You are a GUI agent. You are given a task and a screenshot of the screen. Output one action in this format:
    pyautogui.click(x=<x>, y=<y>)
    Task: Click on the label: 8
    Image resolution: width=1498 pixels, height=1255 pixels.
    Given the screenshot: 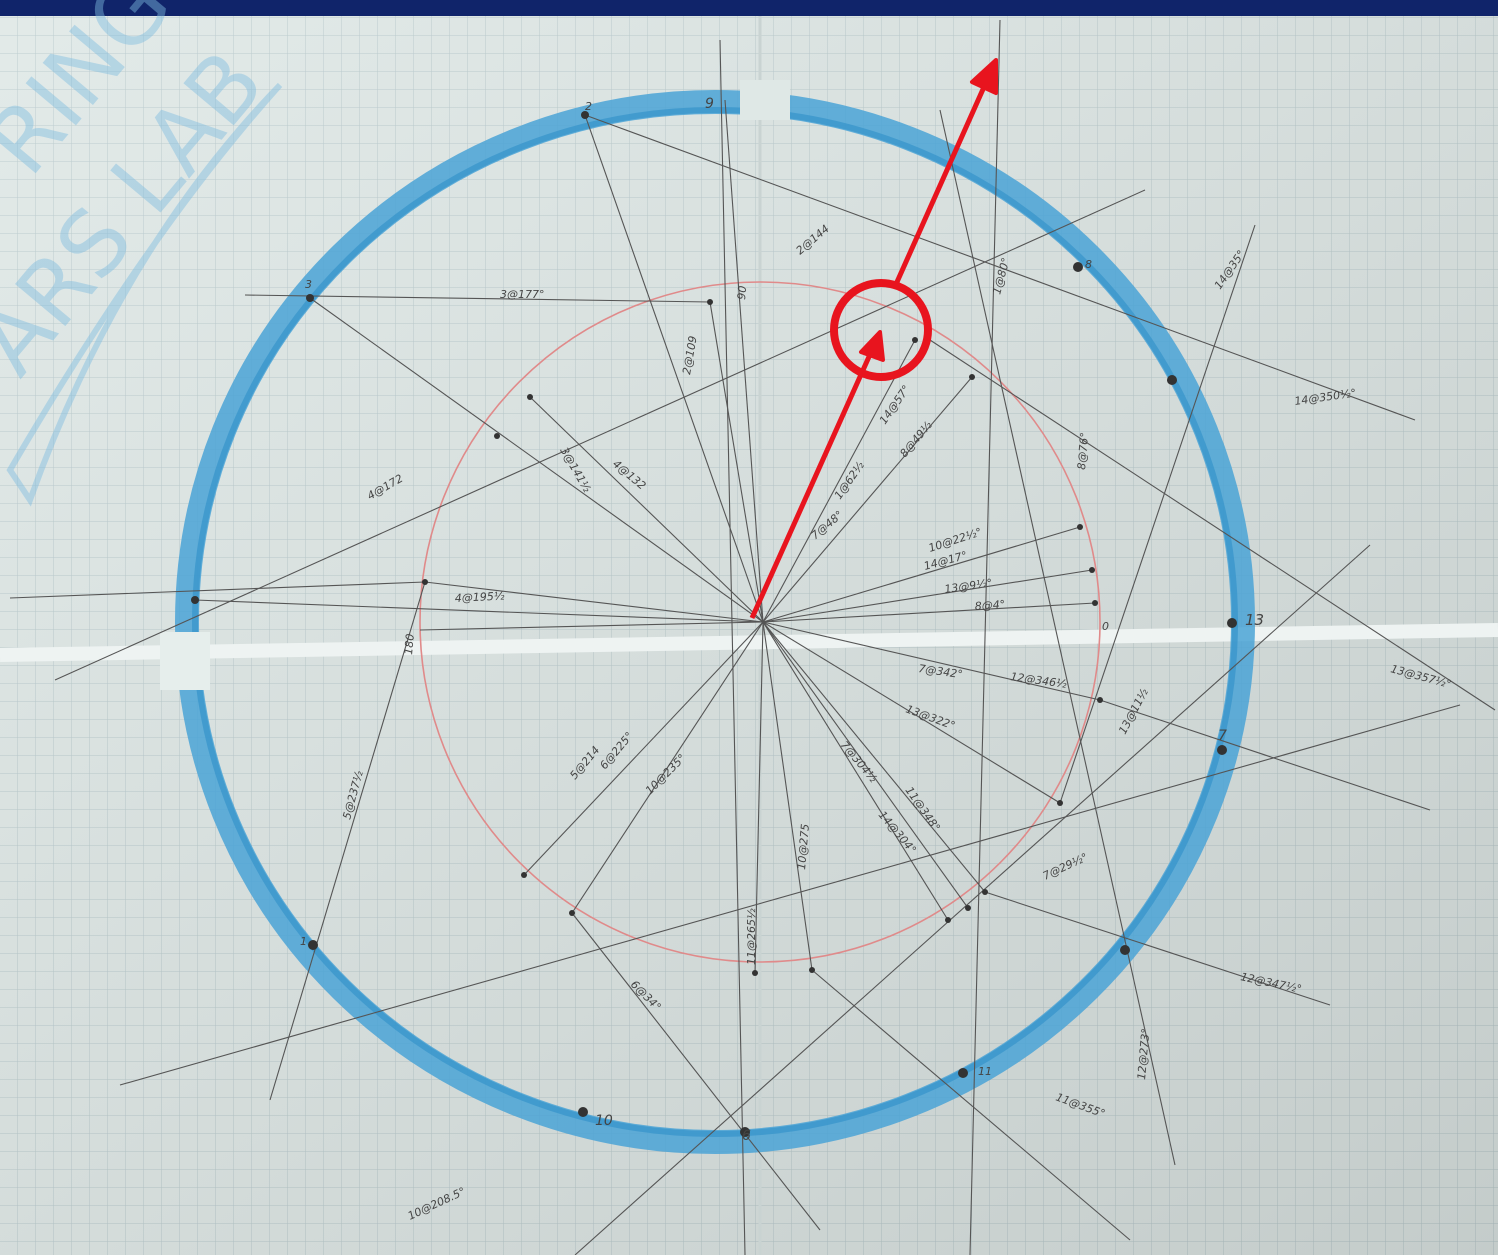 What is the action you would take?
    pyautogui.click(x=1088, y=264)
    